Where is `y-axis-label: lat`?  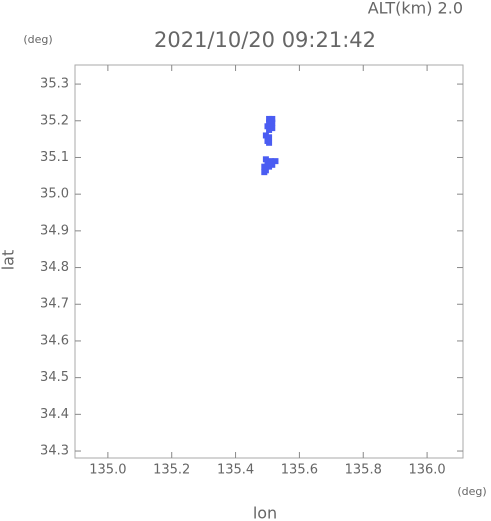 y-axis-label: lat is located at coordinates (9, 260).